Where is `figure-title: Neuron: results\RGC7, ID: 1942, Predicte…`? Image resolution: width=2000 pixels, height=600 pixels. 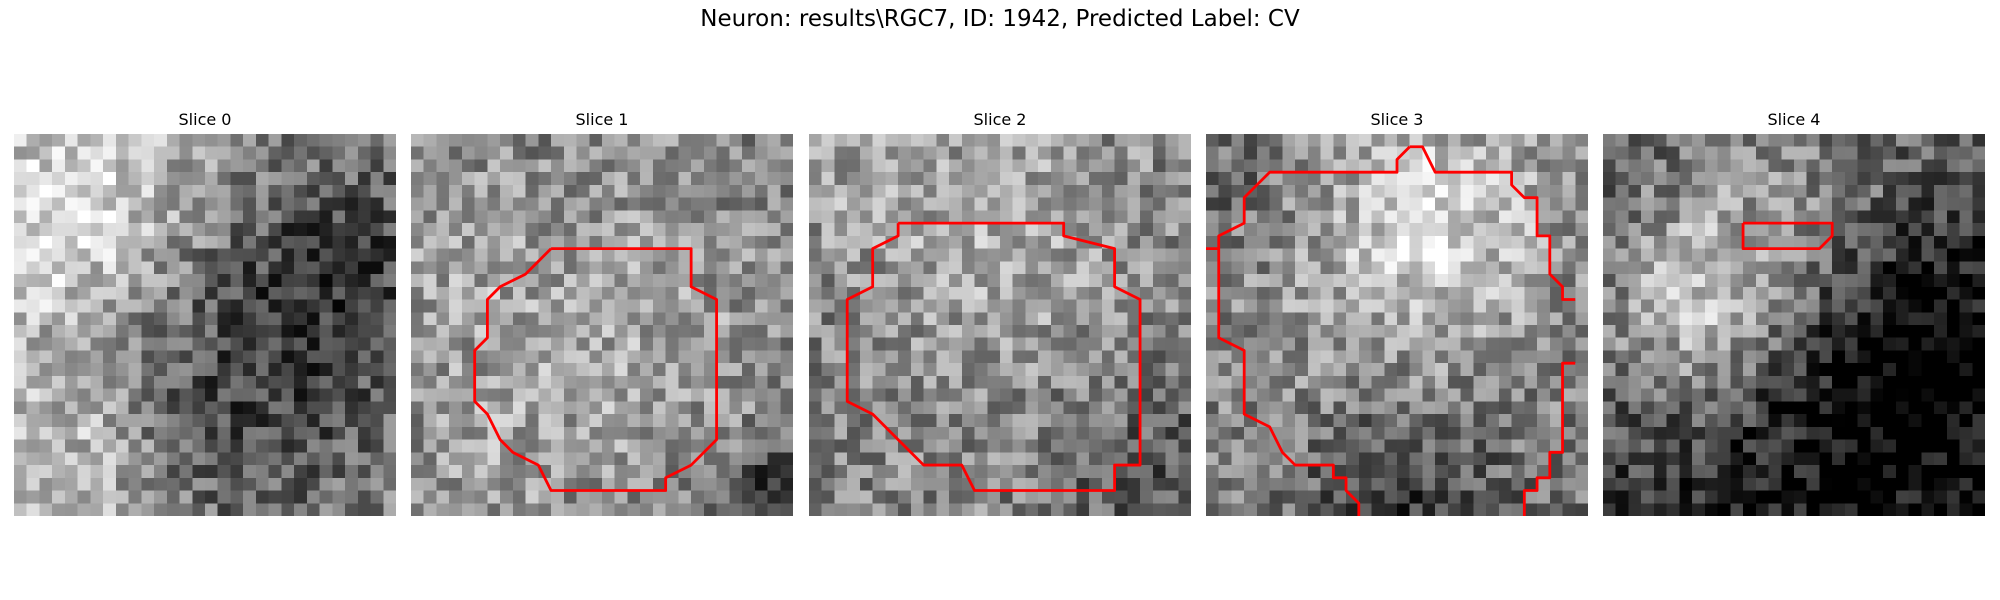 figure-title: Neuron: results\RGC7, ID: 1942, Predicte… is located at coordinates (1000, 19).